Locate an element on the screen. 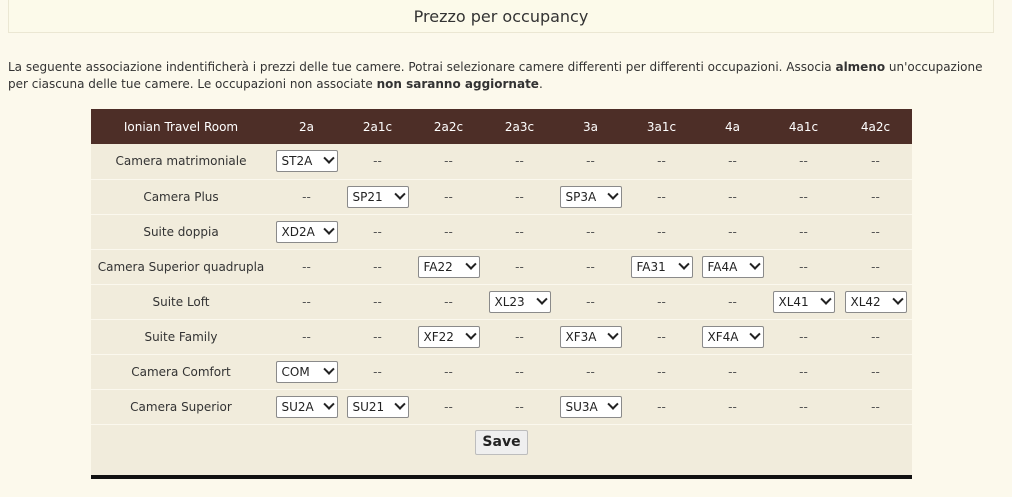 The image size is (1012, 497). occupancy-cell: XL23 is located at coordinates (519, 301).